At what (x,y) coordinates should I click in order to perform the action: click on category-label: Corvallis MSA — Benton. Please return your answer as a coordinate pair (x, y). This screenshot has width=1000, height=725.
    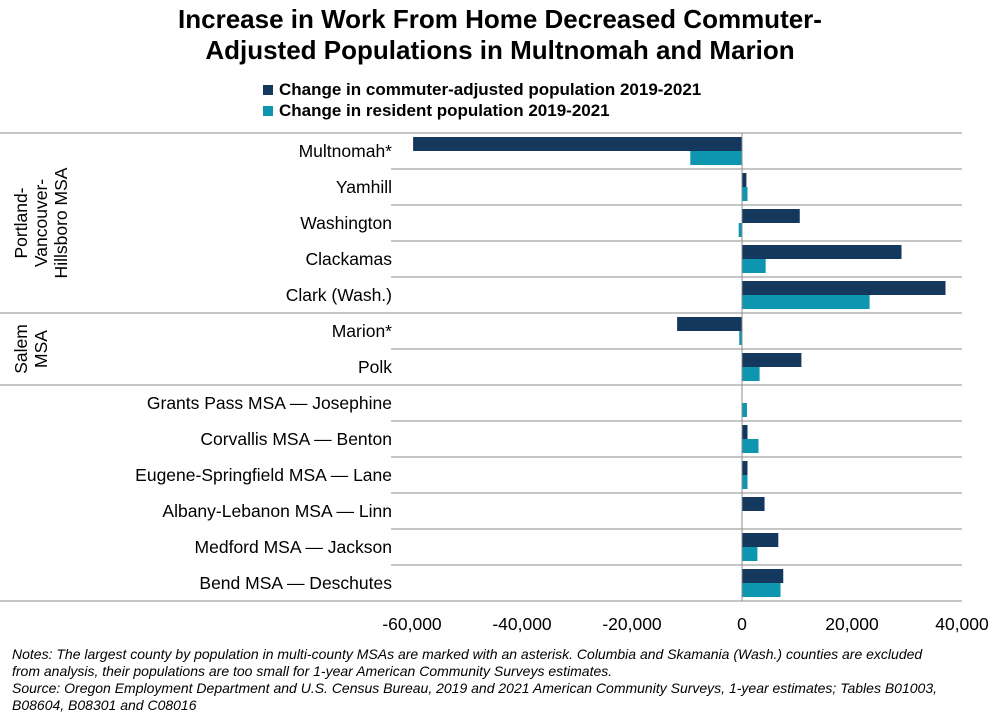
    Looking at the image, I should click on (296, 439).